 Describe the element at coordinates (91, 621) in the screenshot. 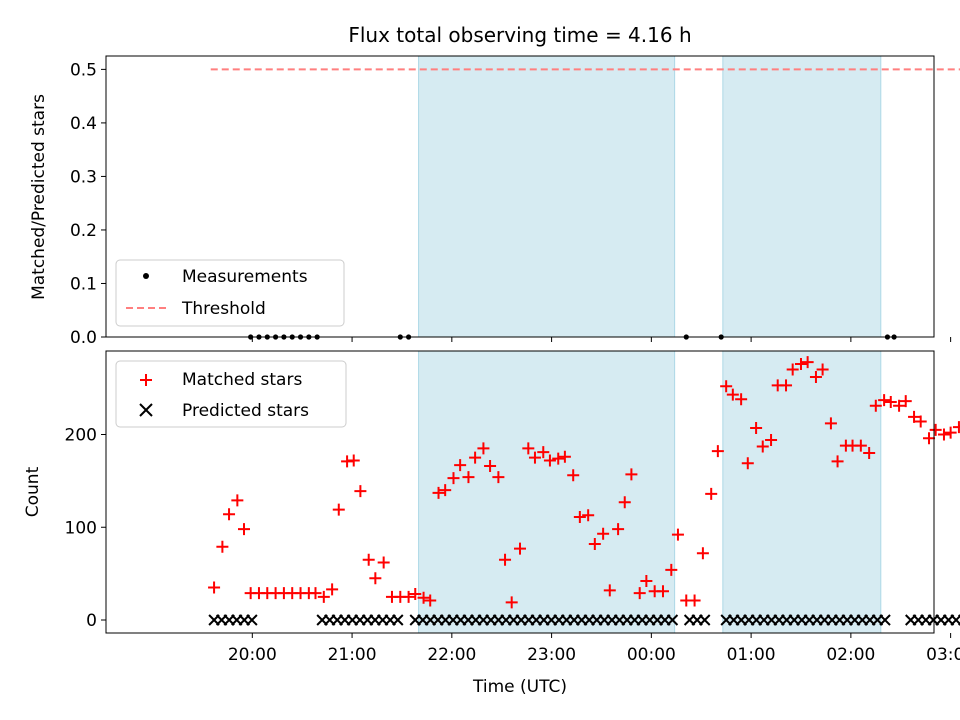

I see `y-tick-label: 0` at that location.